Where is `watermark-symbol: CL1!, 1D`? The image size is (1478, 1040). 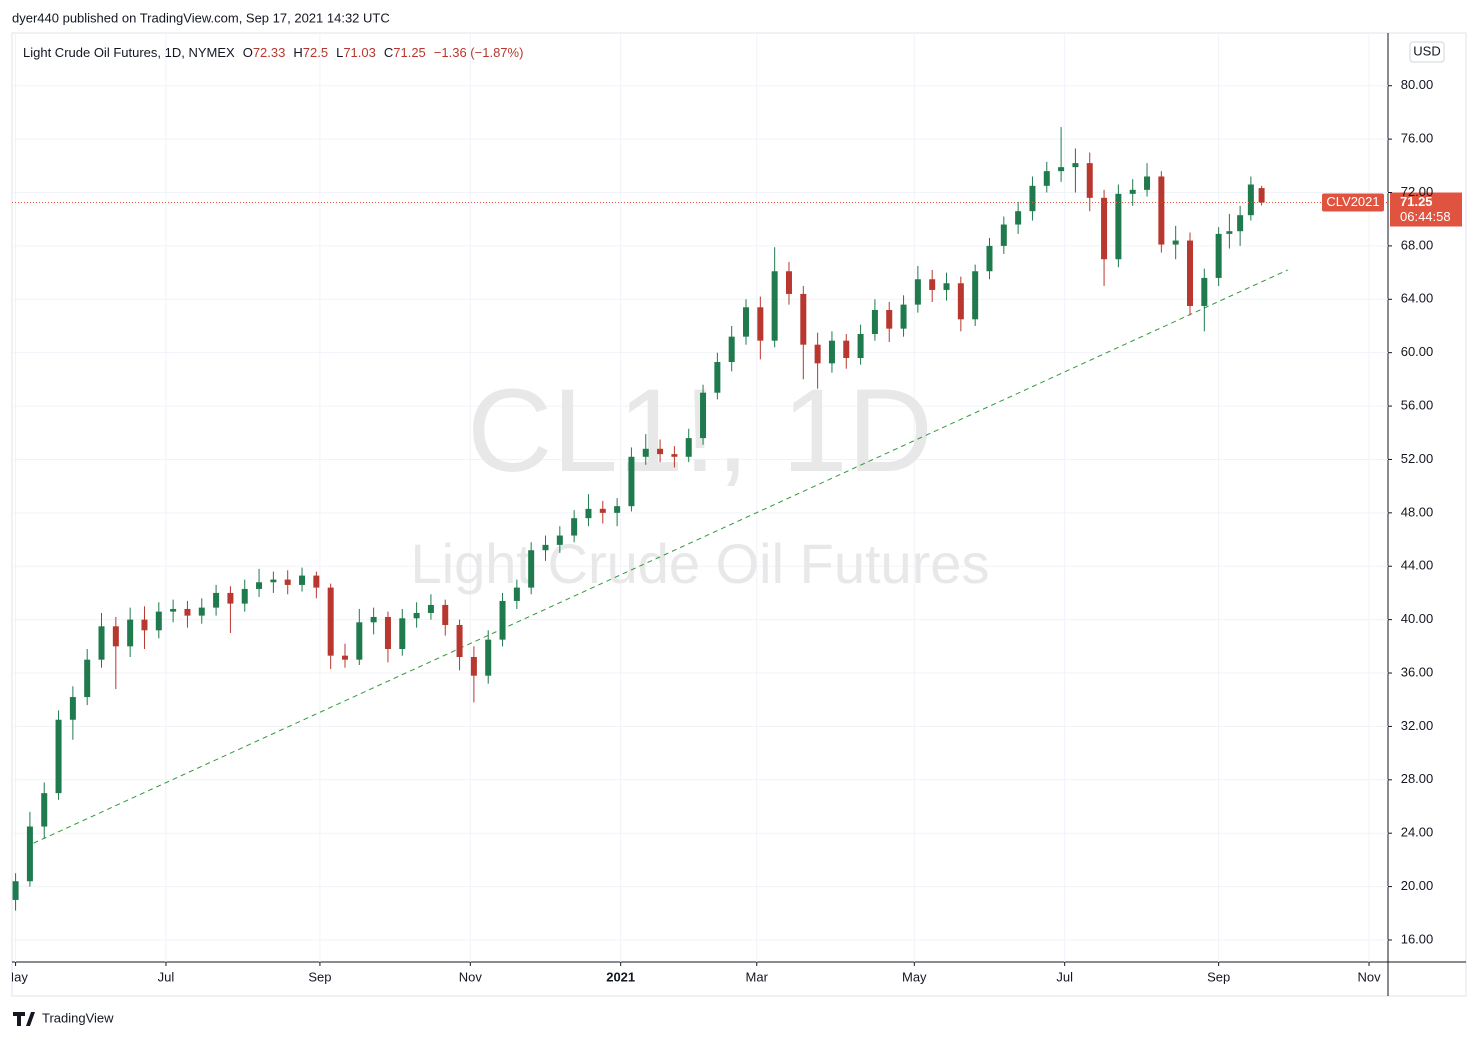
watermark-symbol: CL1!, 1D is located at coordinates (700, 431).